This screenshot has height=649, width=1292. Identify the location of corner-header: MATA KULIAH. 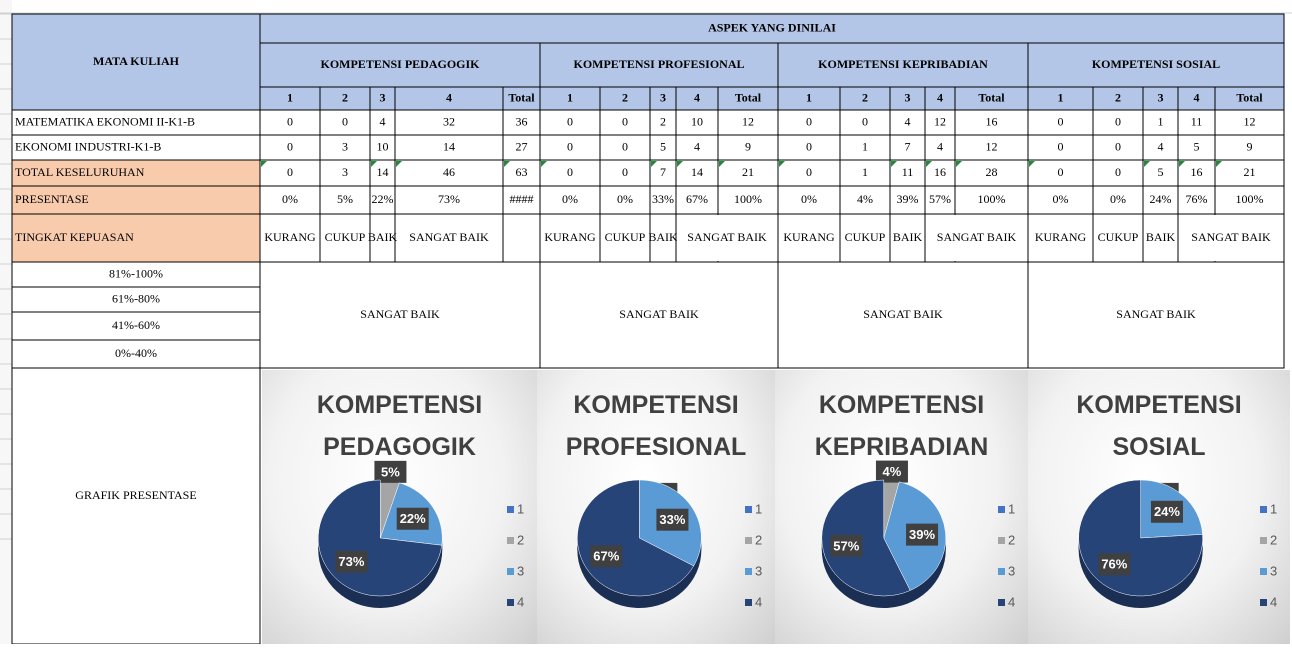
(136, 61).